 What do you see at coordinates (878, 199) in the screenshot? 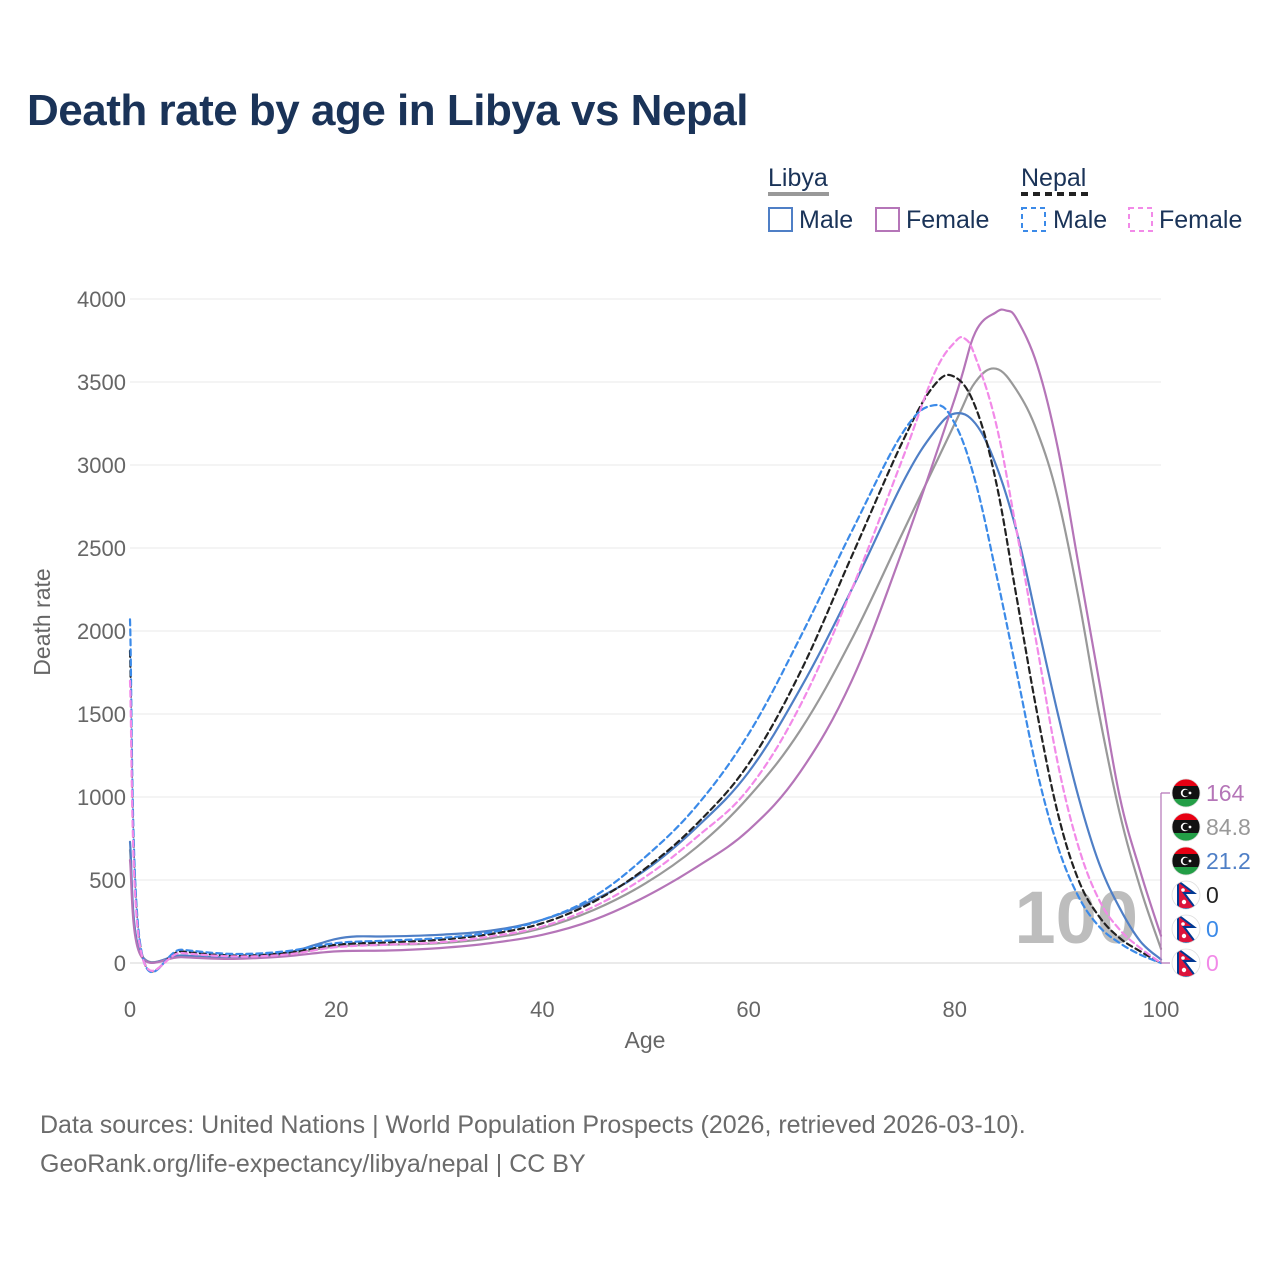
I see `legend-group-libya: Libya Male Female` at bounding box center [878, 199].